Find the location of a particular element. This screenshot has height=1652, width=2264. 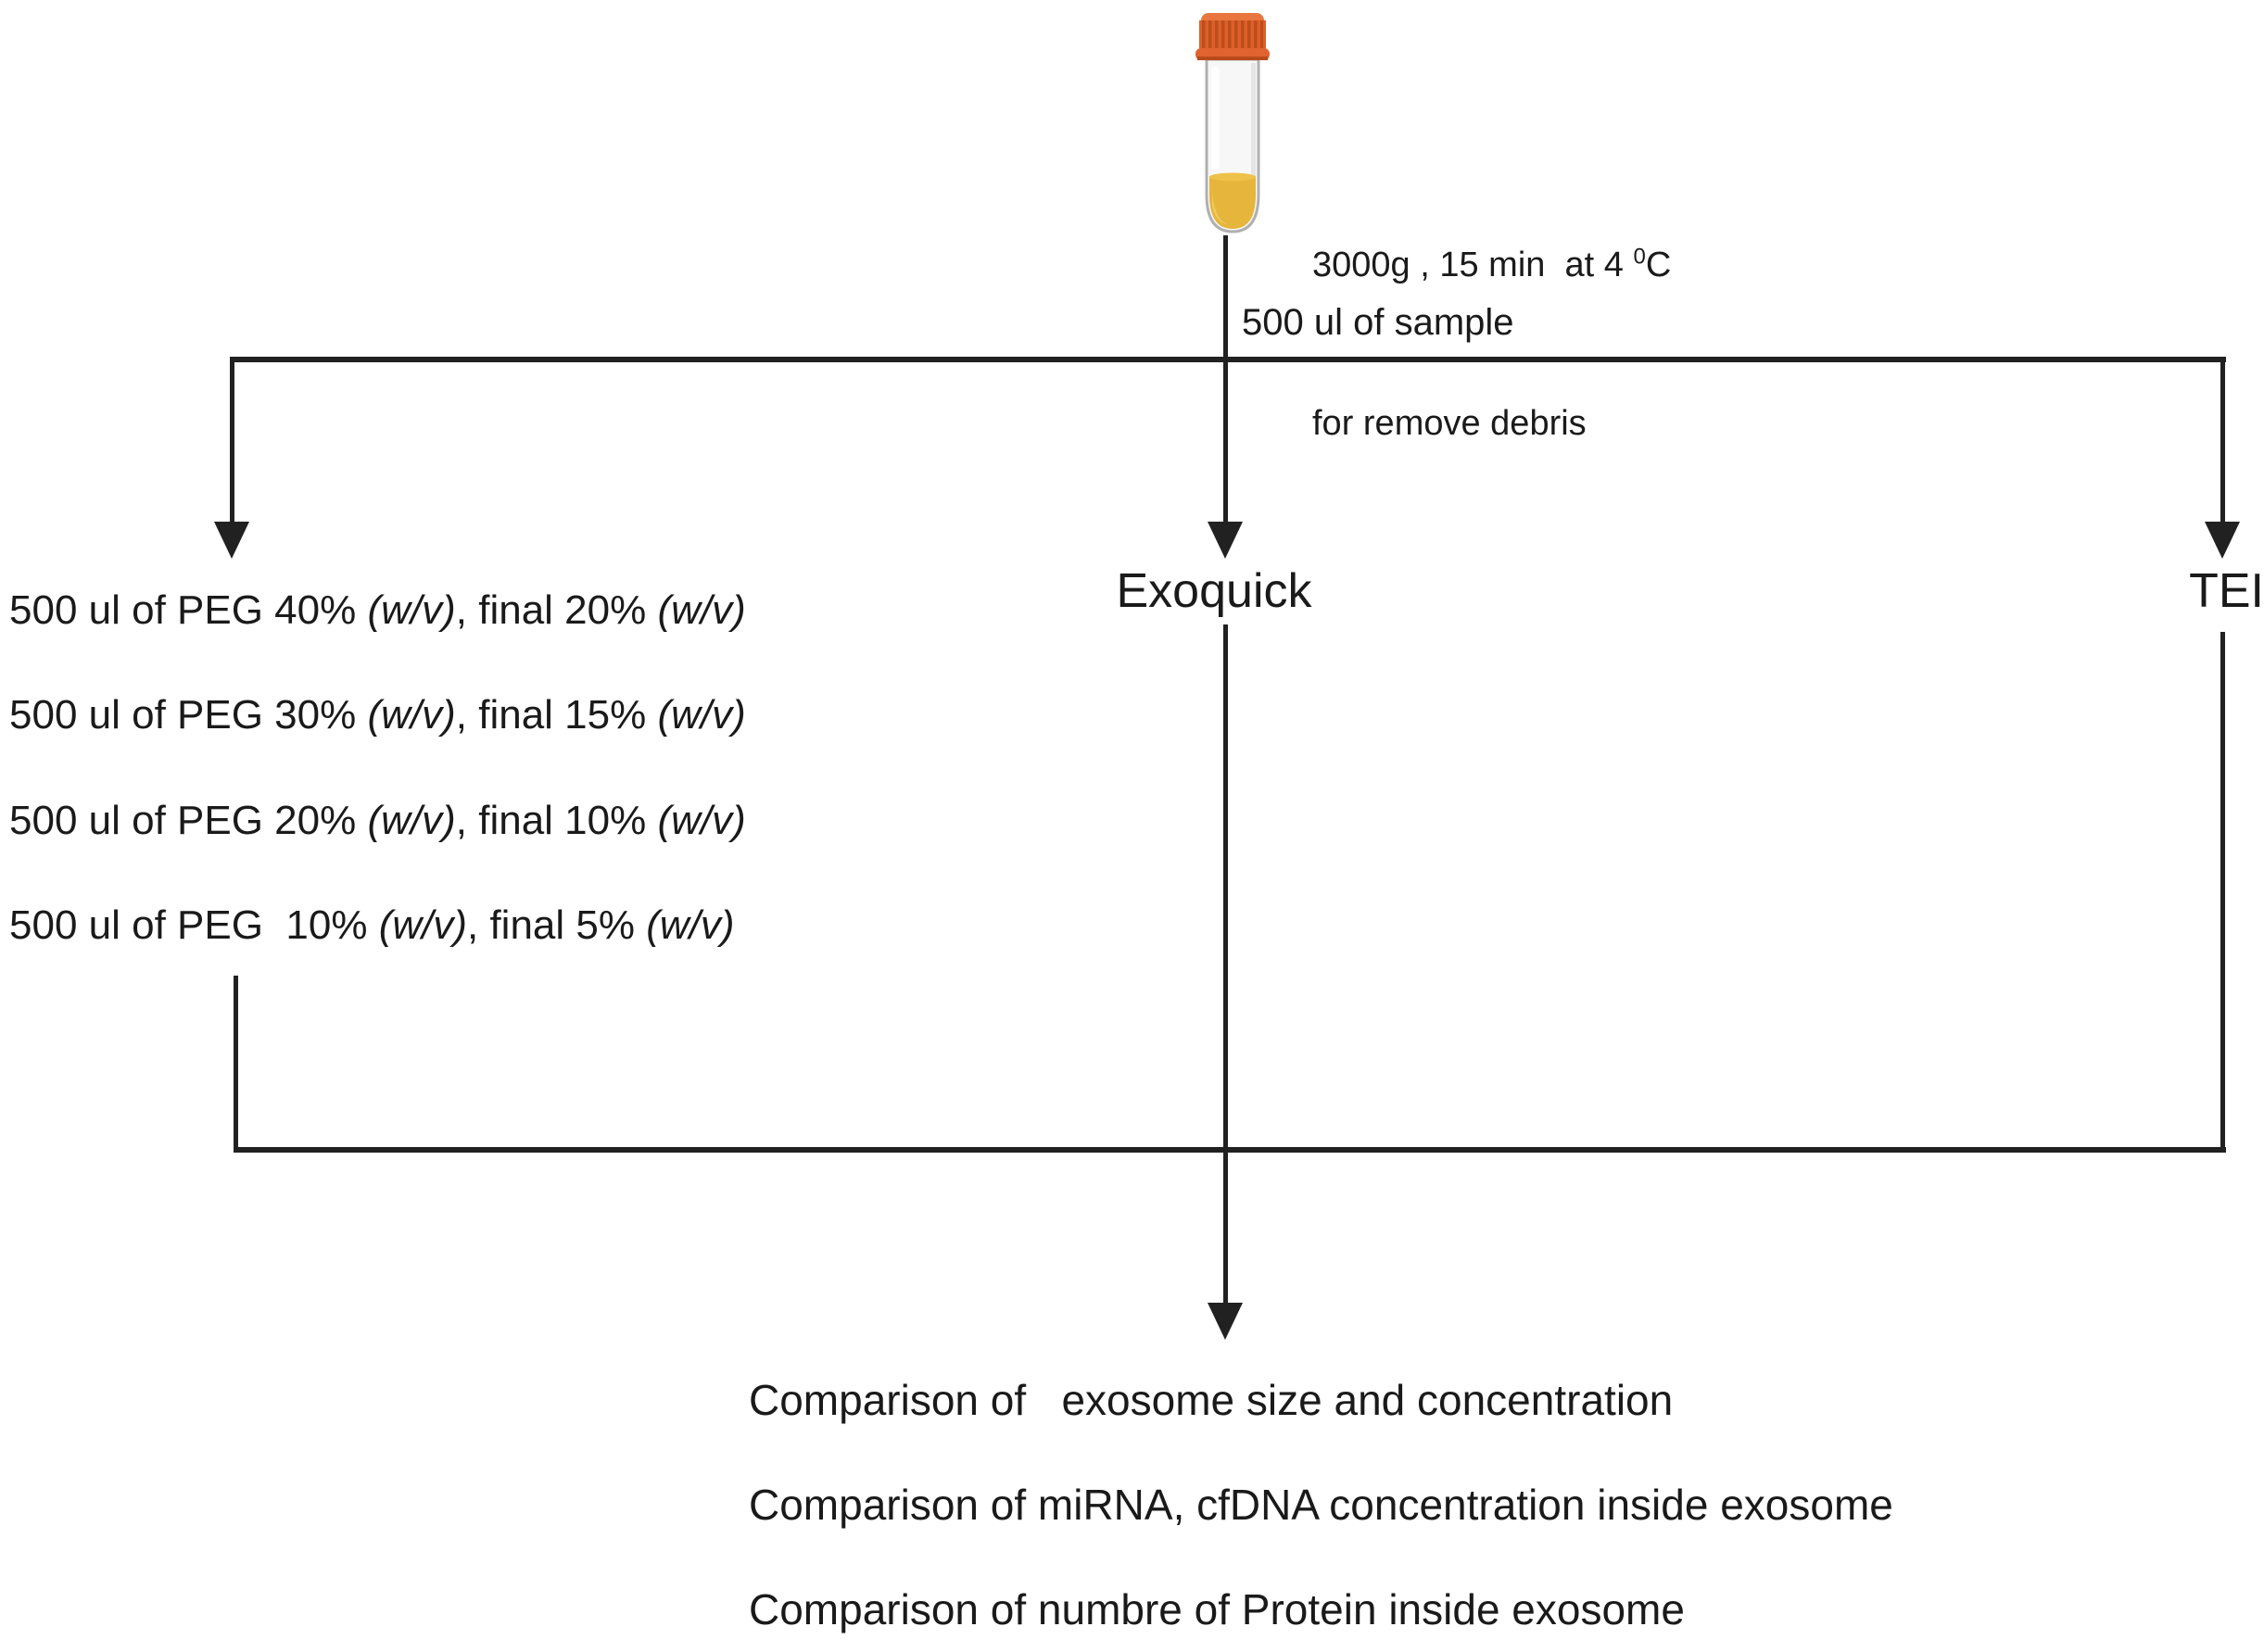

peg-option-3-wv1: (w/v) is located at coordinates (411, 821).